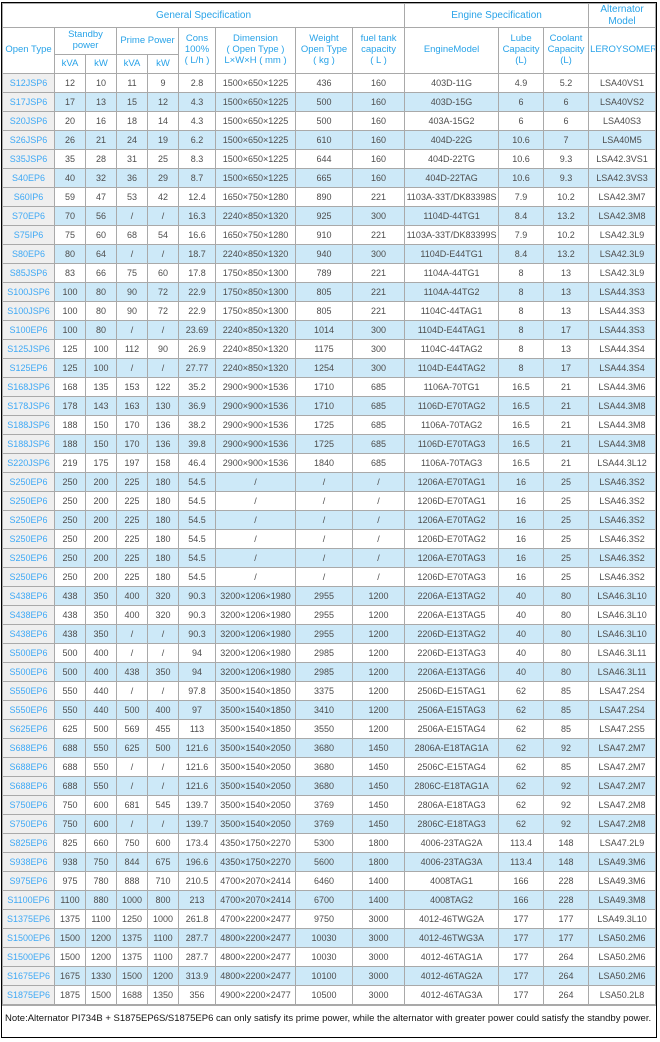  I want to click on model-link: S125EP6, so click(28, 368).